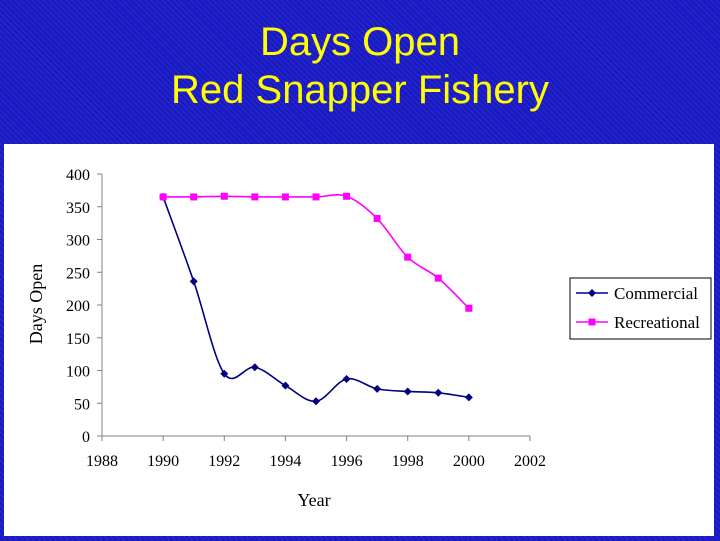  What do you see at coordinates (163, 461) in the screenshot?
I see `x-tick-label: 1990` at bounding box center [163, 461].